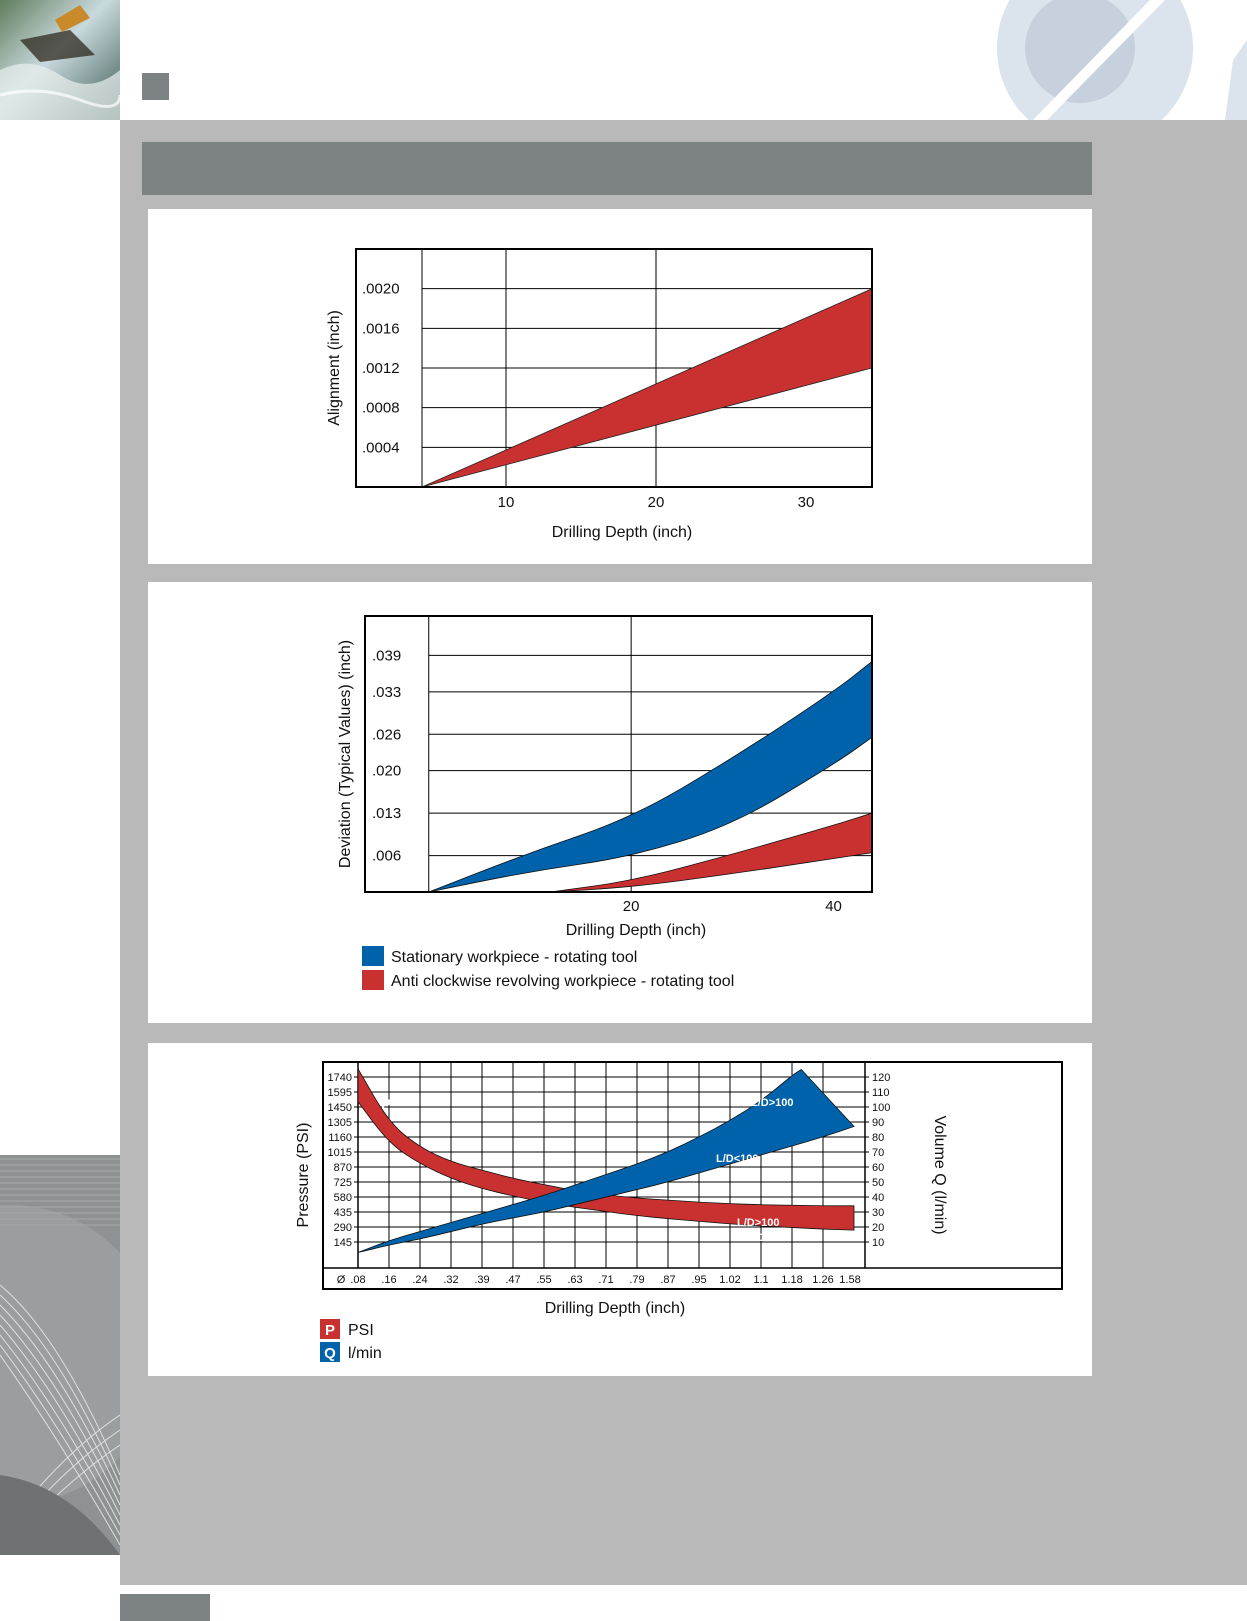 The height and width of the screenshot is (1621, 1247). What do you see at coordinates (343, 1213) in the screenshot?
I see `pressure-y-tick-label: 435` at bounding box center [343, 1213].